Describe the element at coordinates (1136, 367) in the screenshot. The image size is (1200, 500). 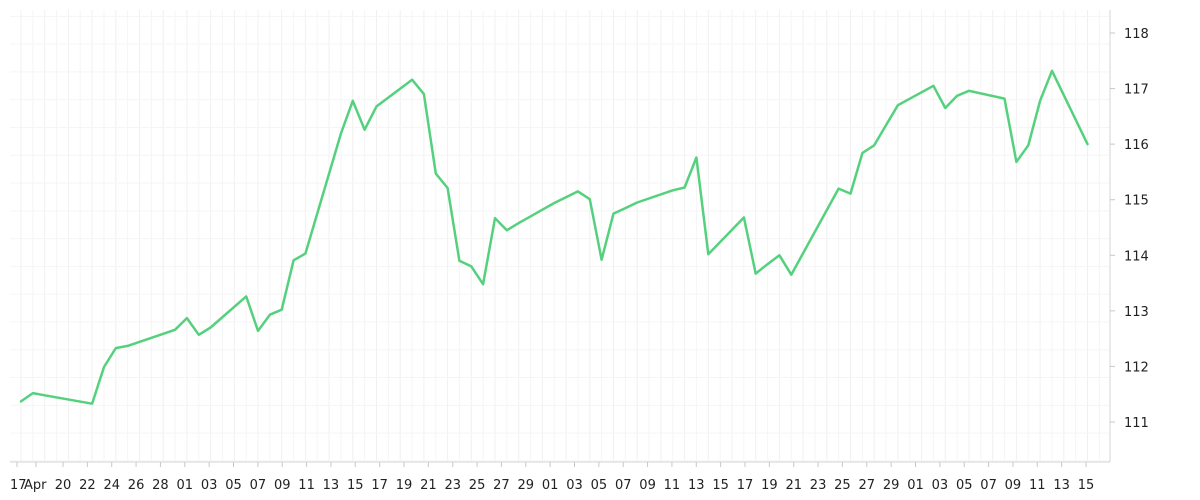
I see `y-tick-label: 112` at that location.